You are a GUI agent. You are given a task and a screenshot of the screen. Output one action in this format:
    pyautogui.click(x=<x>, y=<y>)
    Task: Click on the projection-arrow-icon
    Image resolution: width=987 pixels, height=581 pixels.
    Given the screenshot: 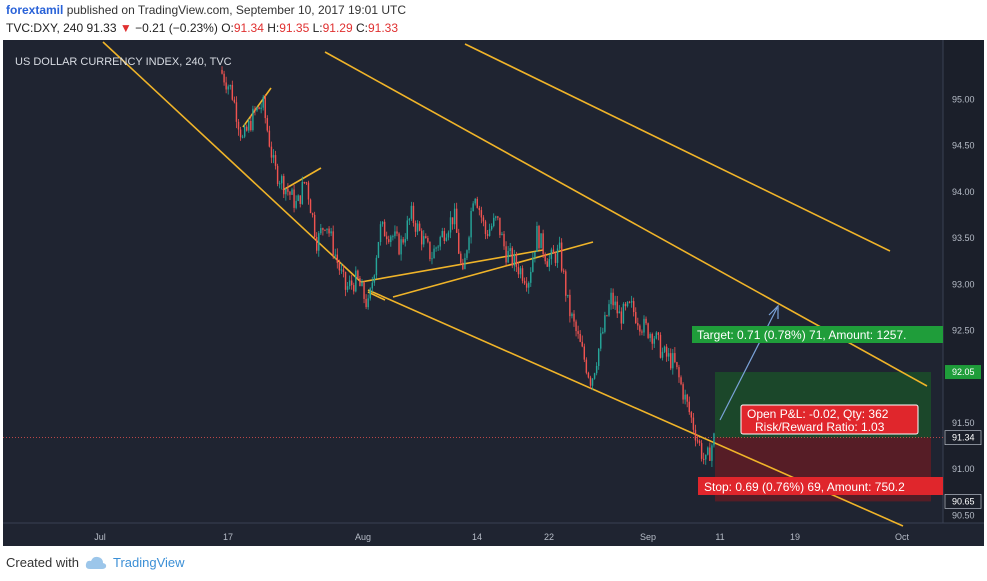 What is the action you would take?
    pyautogui.click(x=773, y=311)
    